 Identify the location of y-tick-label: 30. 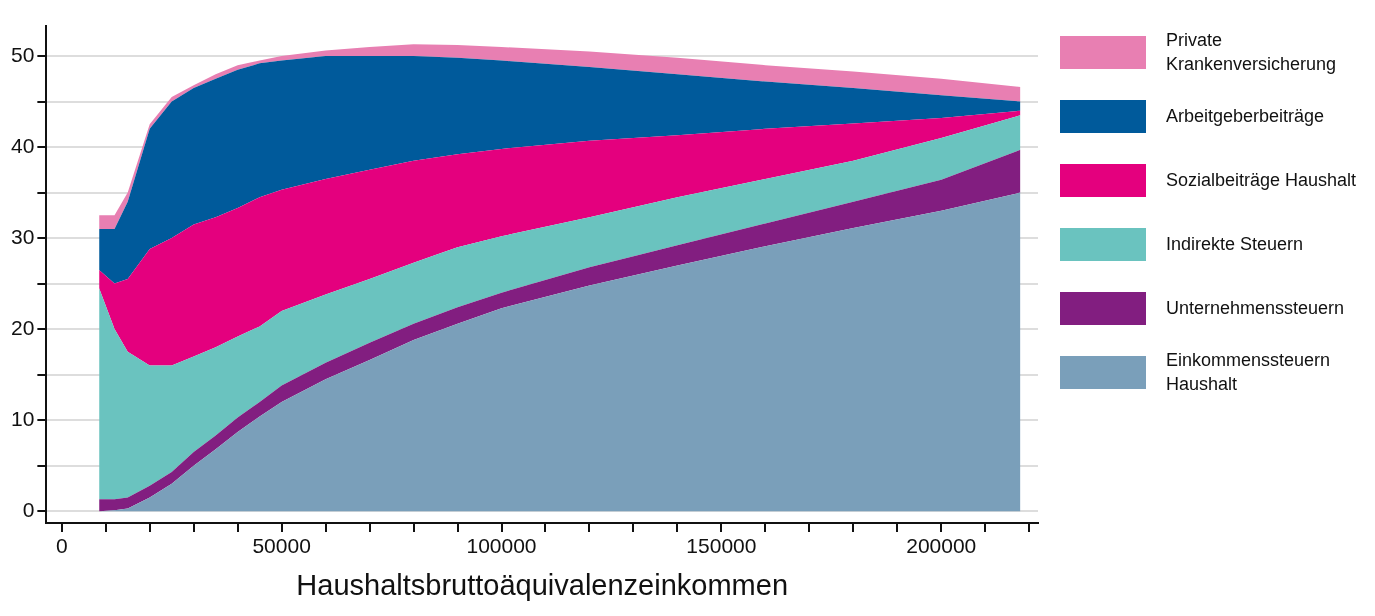
(23, 236).